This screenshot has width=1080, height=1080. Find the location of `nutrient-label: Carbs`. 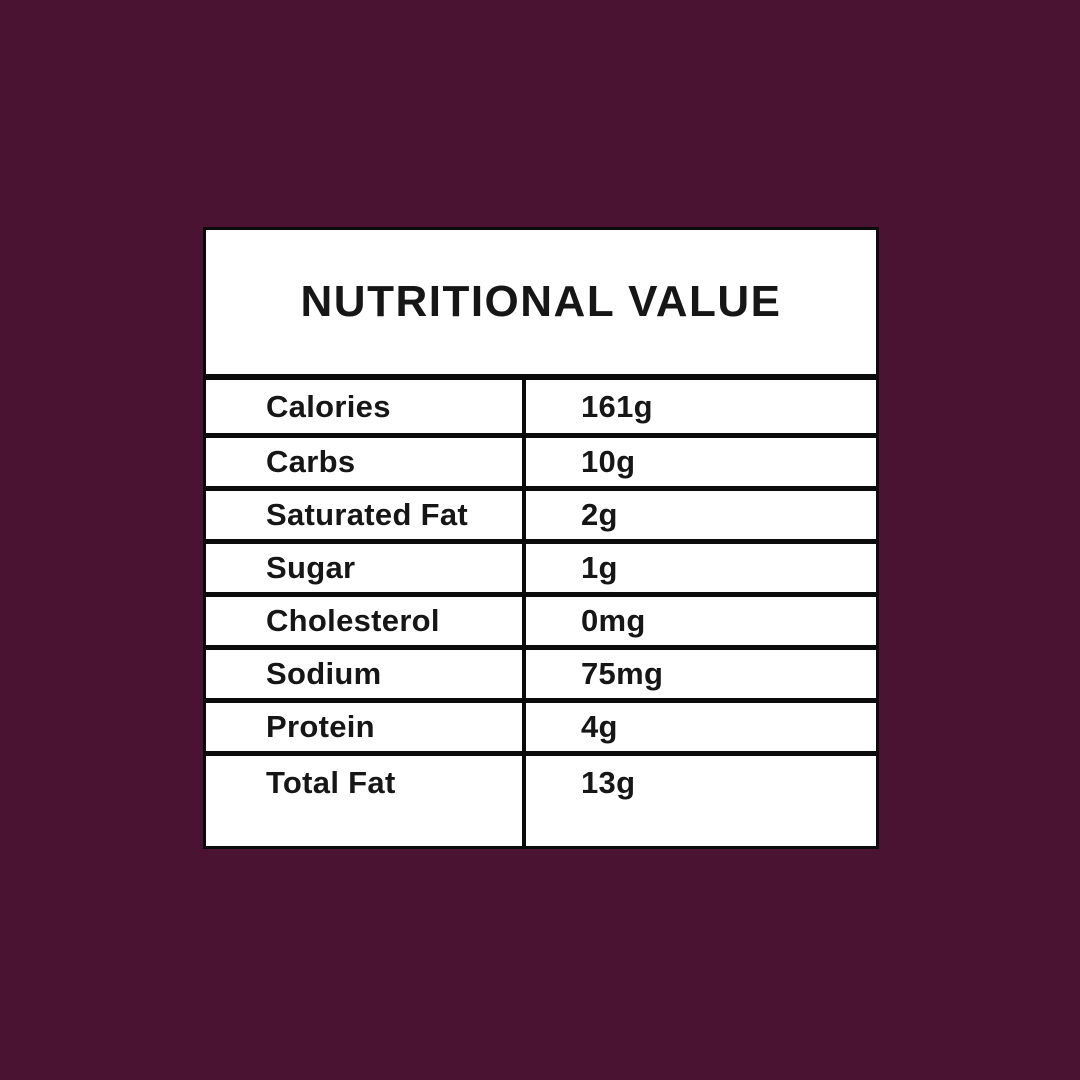

nutrient-label: Carbs is located at coordinates (366, 462).